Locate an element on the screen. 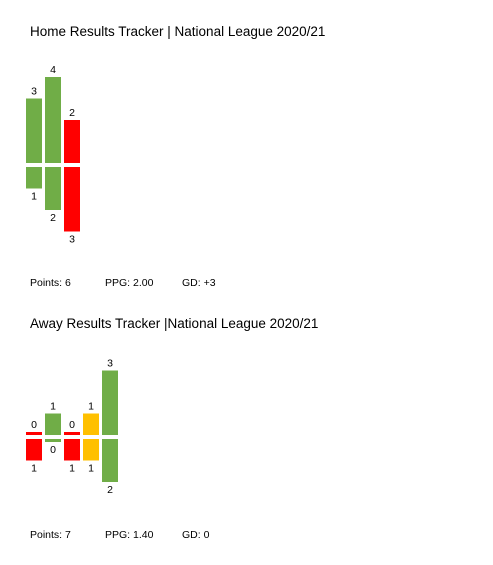  home-results-chart: 3 1 4 2 2 3 is located at coordinates (53, 155).